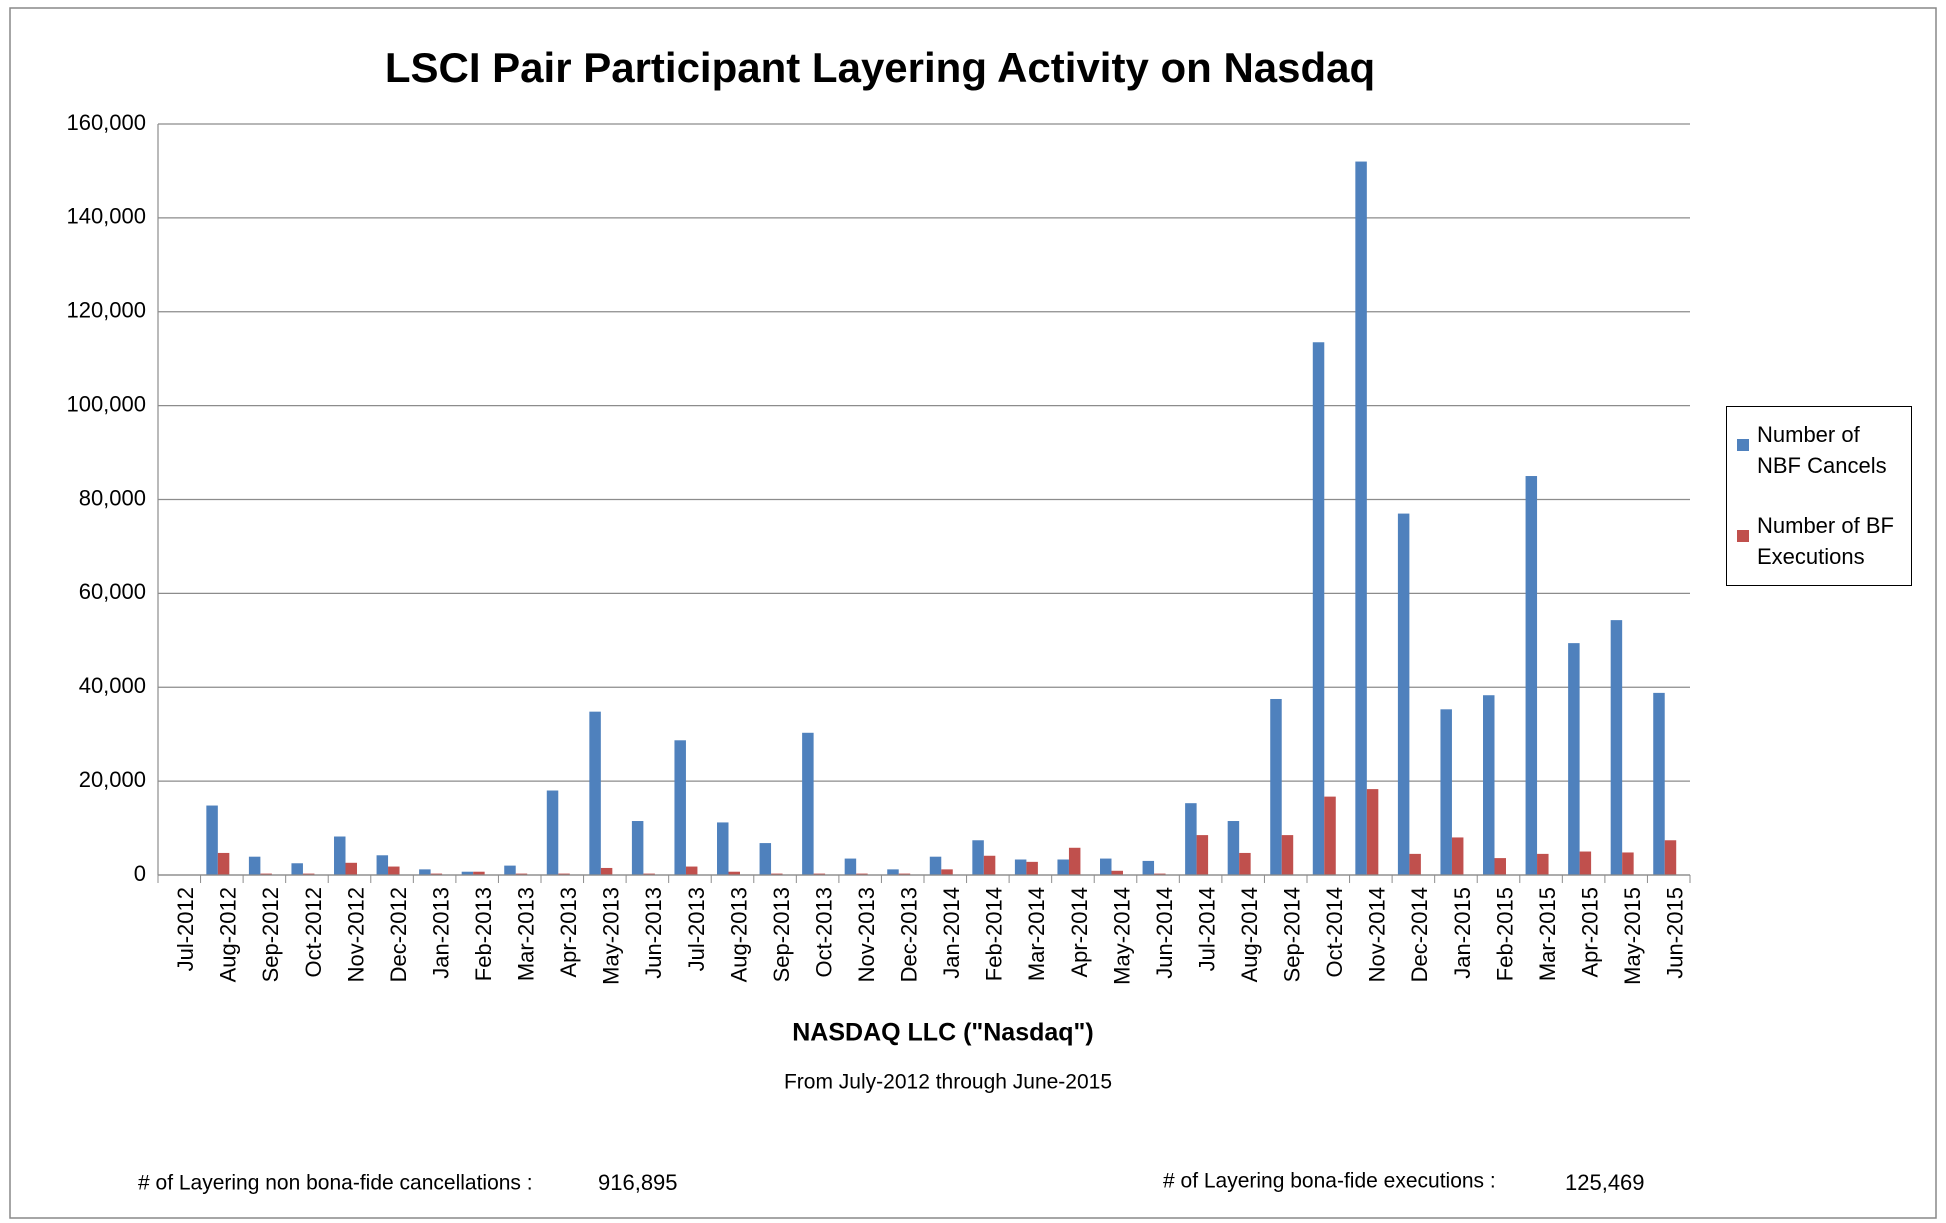 This screenshot has height=1223, width=1946. I want to click on x-tick-label: Aug-2012, so click(228, 934).